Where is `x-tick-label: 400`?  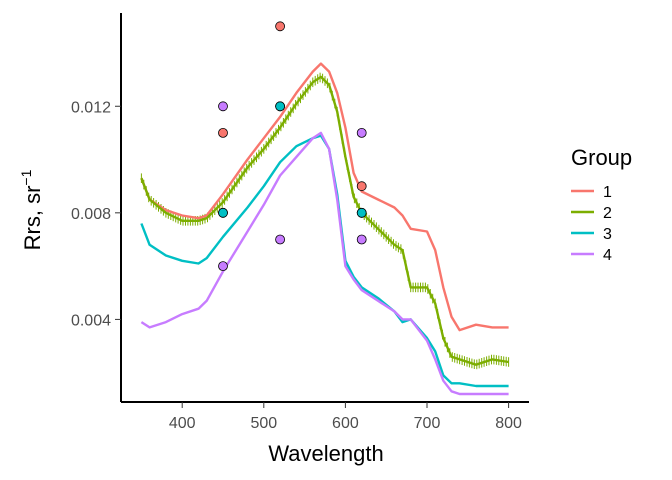
x-tick-label: 400 is located at coordinates (182, 423).